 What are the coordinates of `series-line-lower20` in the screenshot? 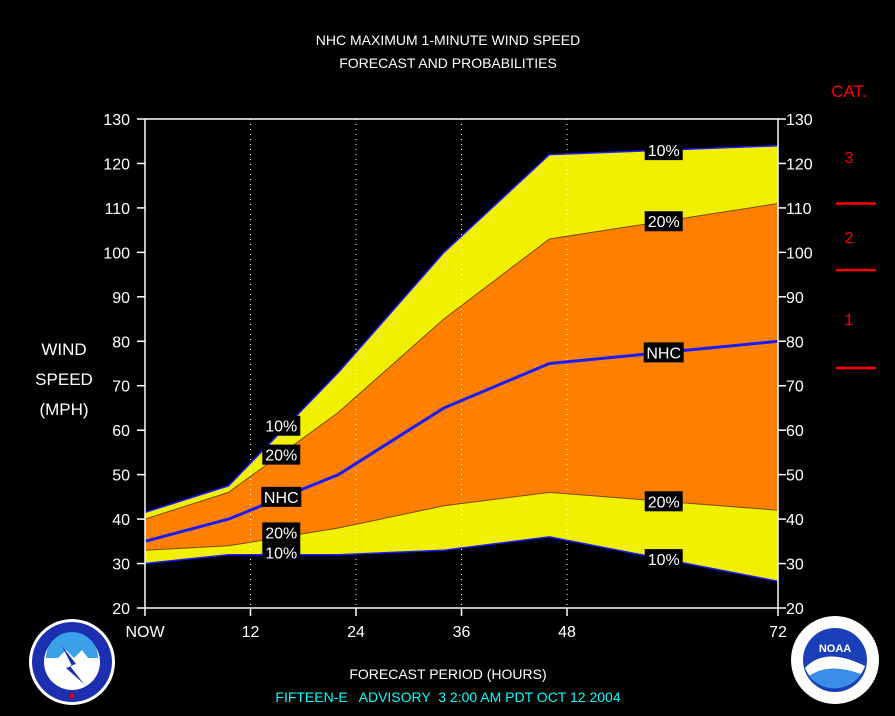 It's located at (461, 521).